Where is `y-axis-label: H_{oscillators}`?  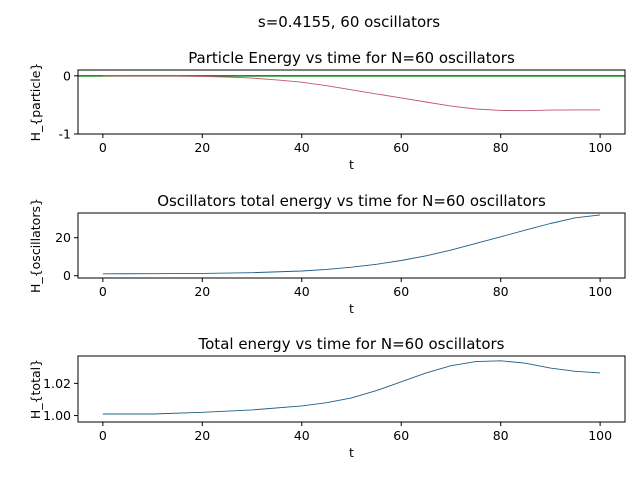 y-axis-label: H_{oscillators} is located at coordinates (35, 245).